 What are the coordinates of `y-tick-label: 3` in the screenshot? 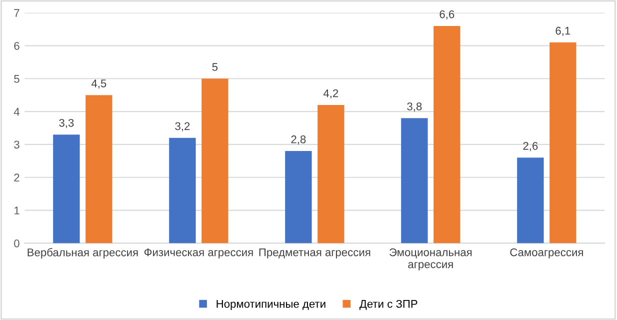 It's located at (17, 144).